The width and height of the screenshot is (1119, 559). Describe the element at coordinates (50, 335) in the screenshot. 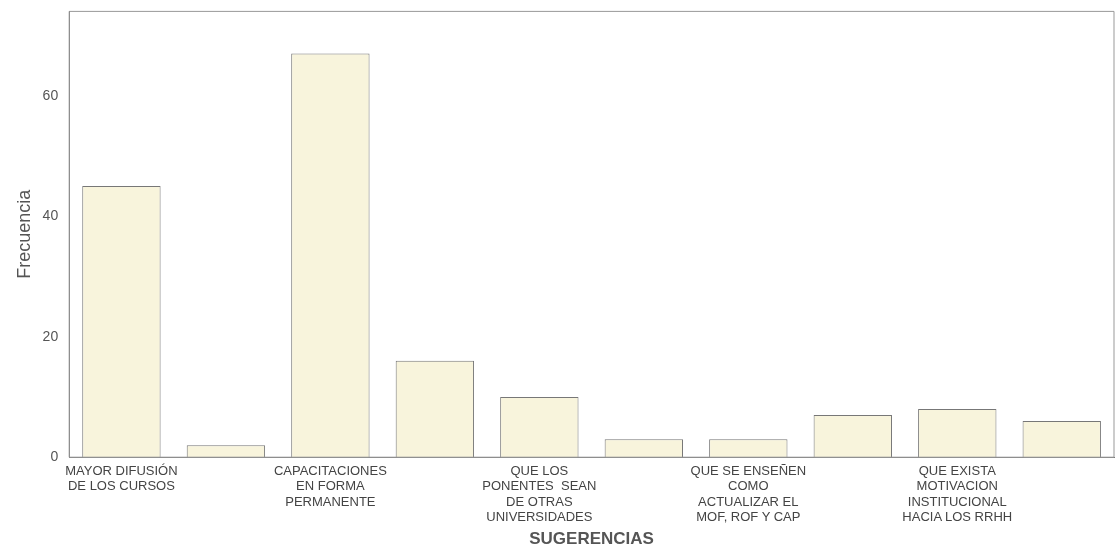

I see `y-tick-label: 20` at that location.